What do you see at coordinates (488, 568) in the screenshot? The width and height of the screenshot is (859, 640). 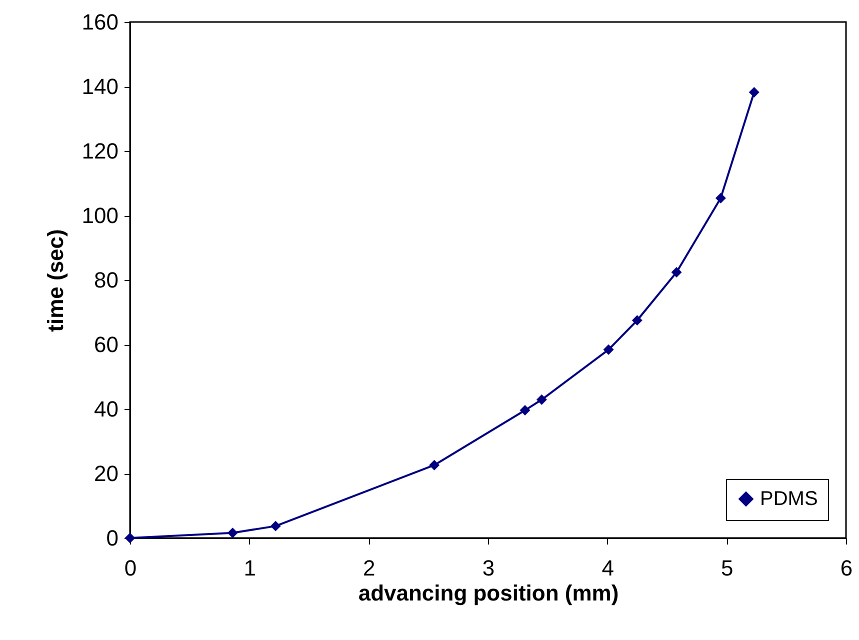 I see `x-tick-label: 3` at bounding box center [488, 568].